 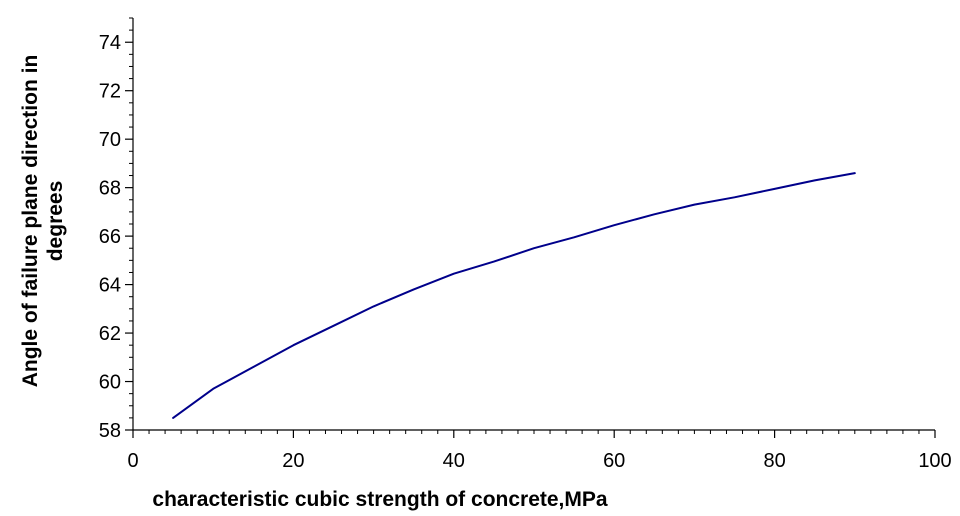 What do you see at coordinates (110, 92) in the screenshot?
I see `y-tick-label: 72` at bounding box center [110, 92].